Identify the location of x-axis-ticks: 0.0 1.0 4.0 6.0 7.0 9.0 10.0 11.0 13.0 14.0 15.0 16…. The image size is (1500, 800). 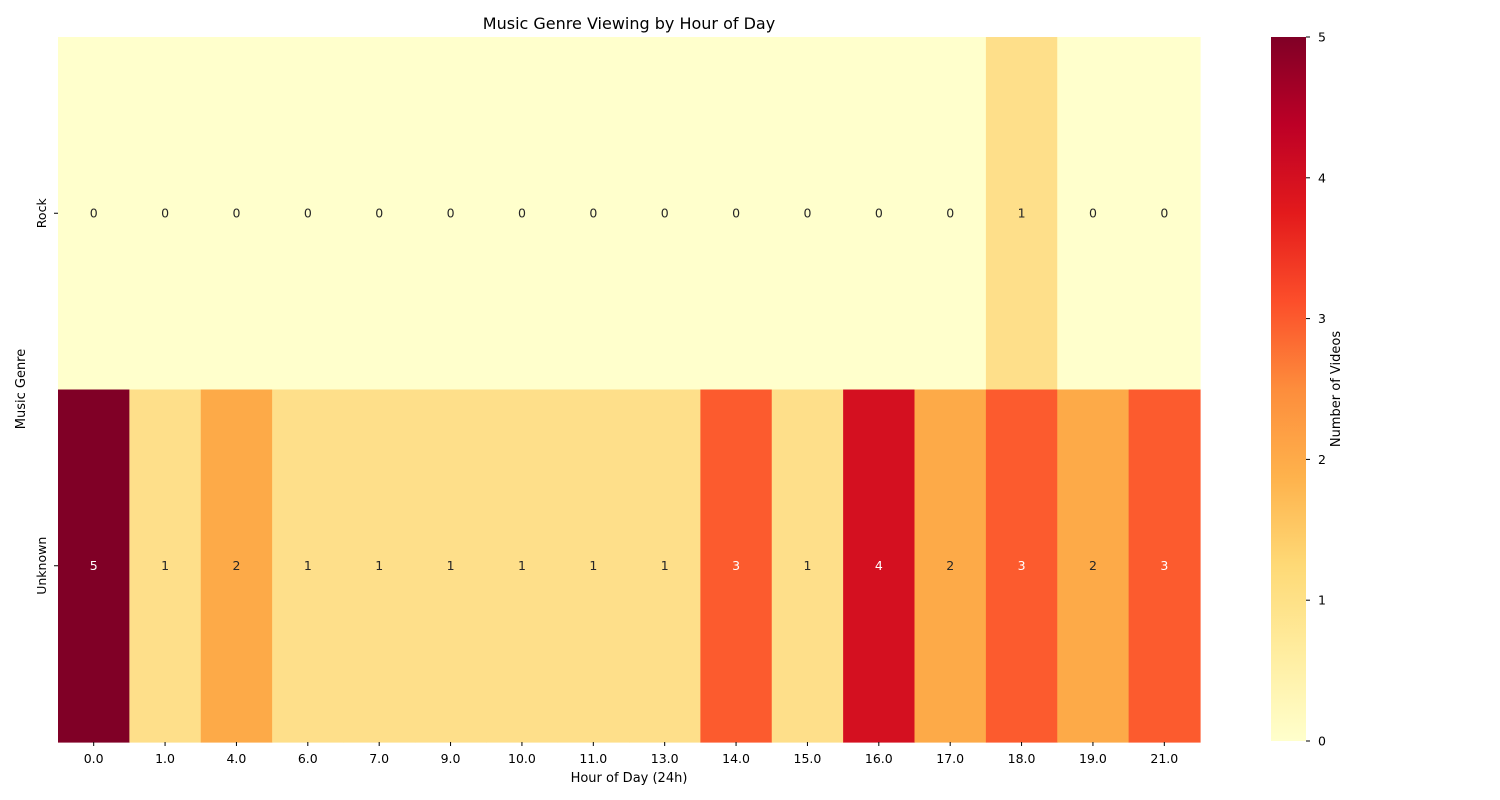
(631, 754).